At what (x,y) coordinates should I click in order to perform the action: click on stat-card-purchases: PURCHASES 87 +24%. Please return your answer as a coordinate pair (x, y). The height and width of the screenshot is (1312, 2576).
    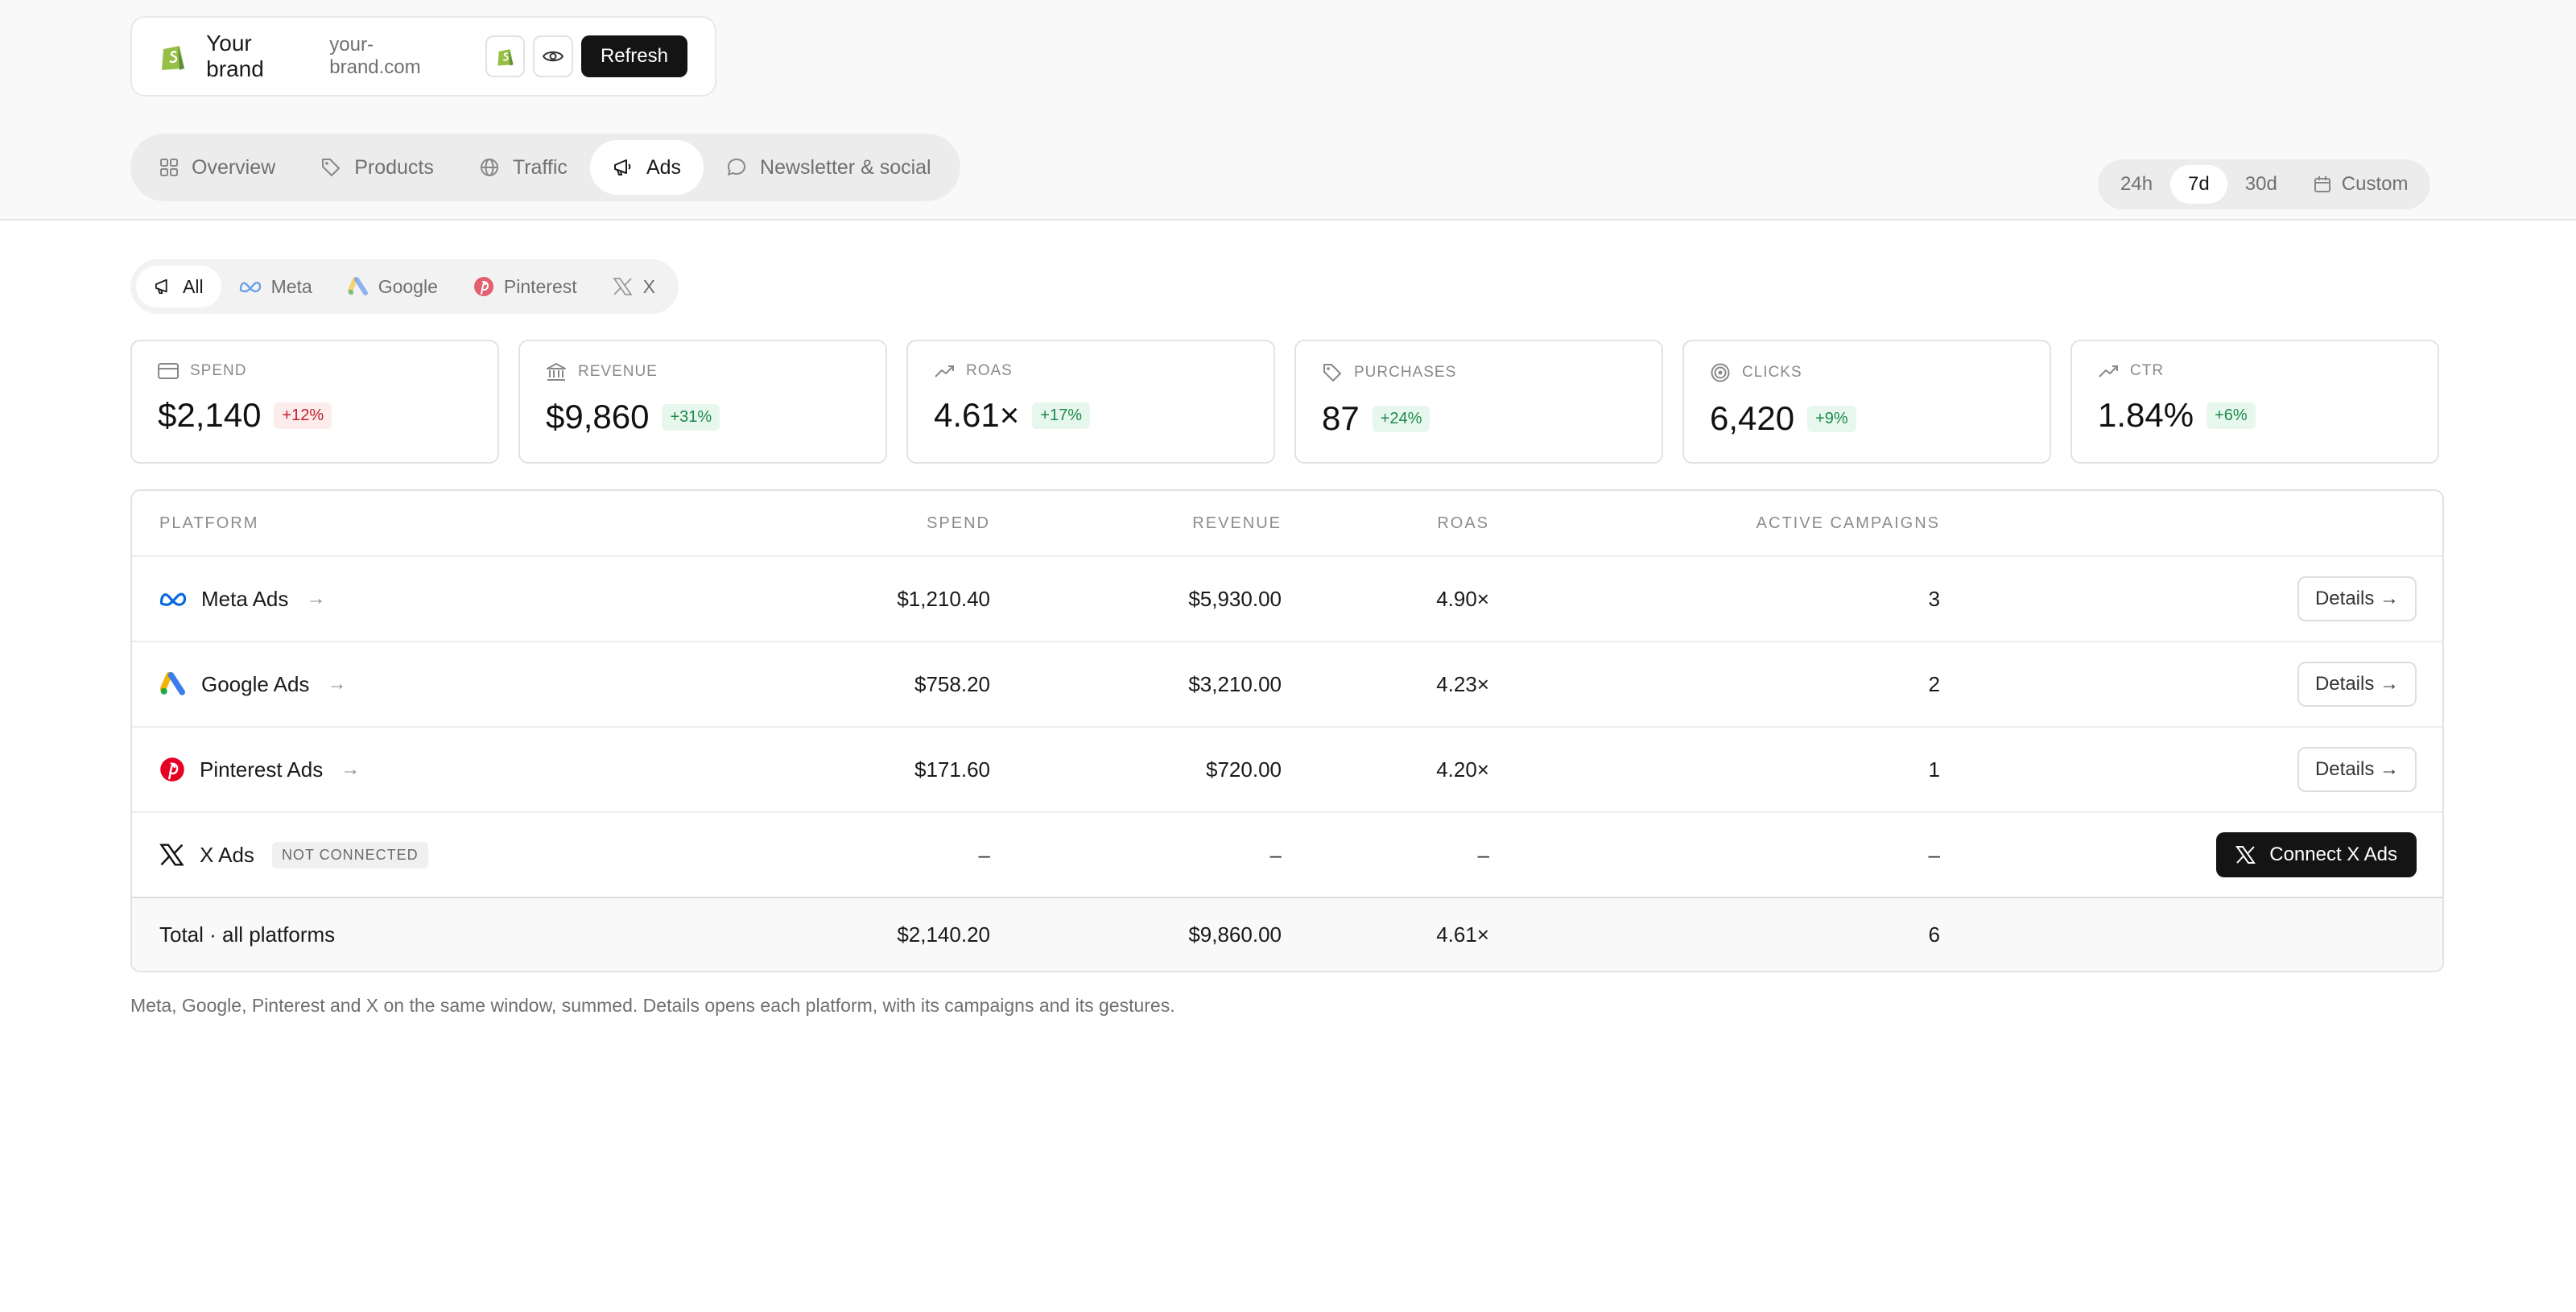
    Looking at the image, I should click on (1478, 402).